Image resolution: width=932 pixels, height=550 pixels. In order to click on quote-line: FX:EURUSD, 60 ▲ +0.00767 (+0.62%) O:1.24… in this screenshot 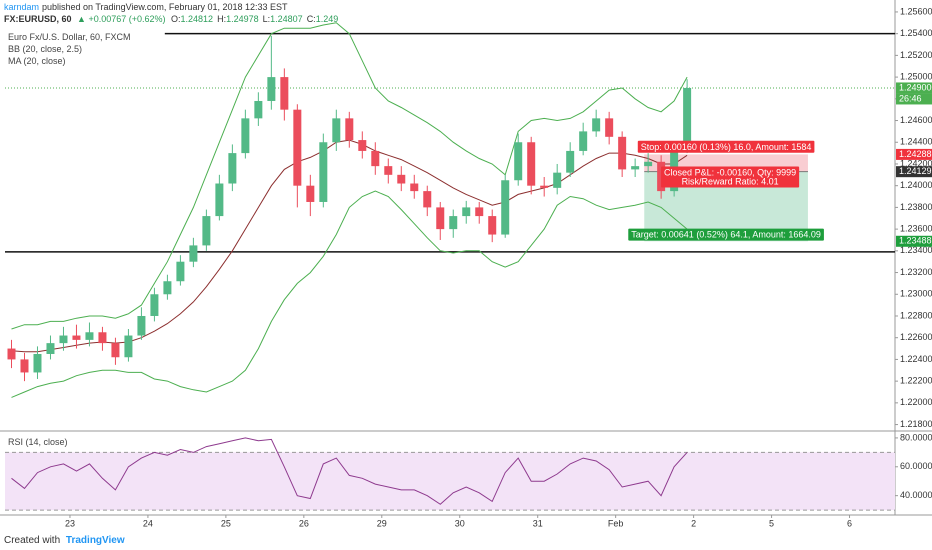, I will do `click(174, 19)`.